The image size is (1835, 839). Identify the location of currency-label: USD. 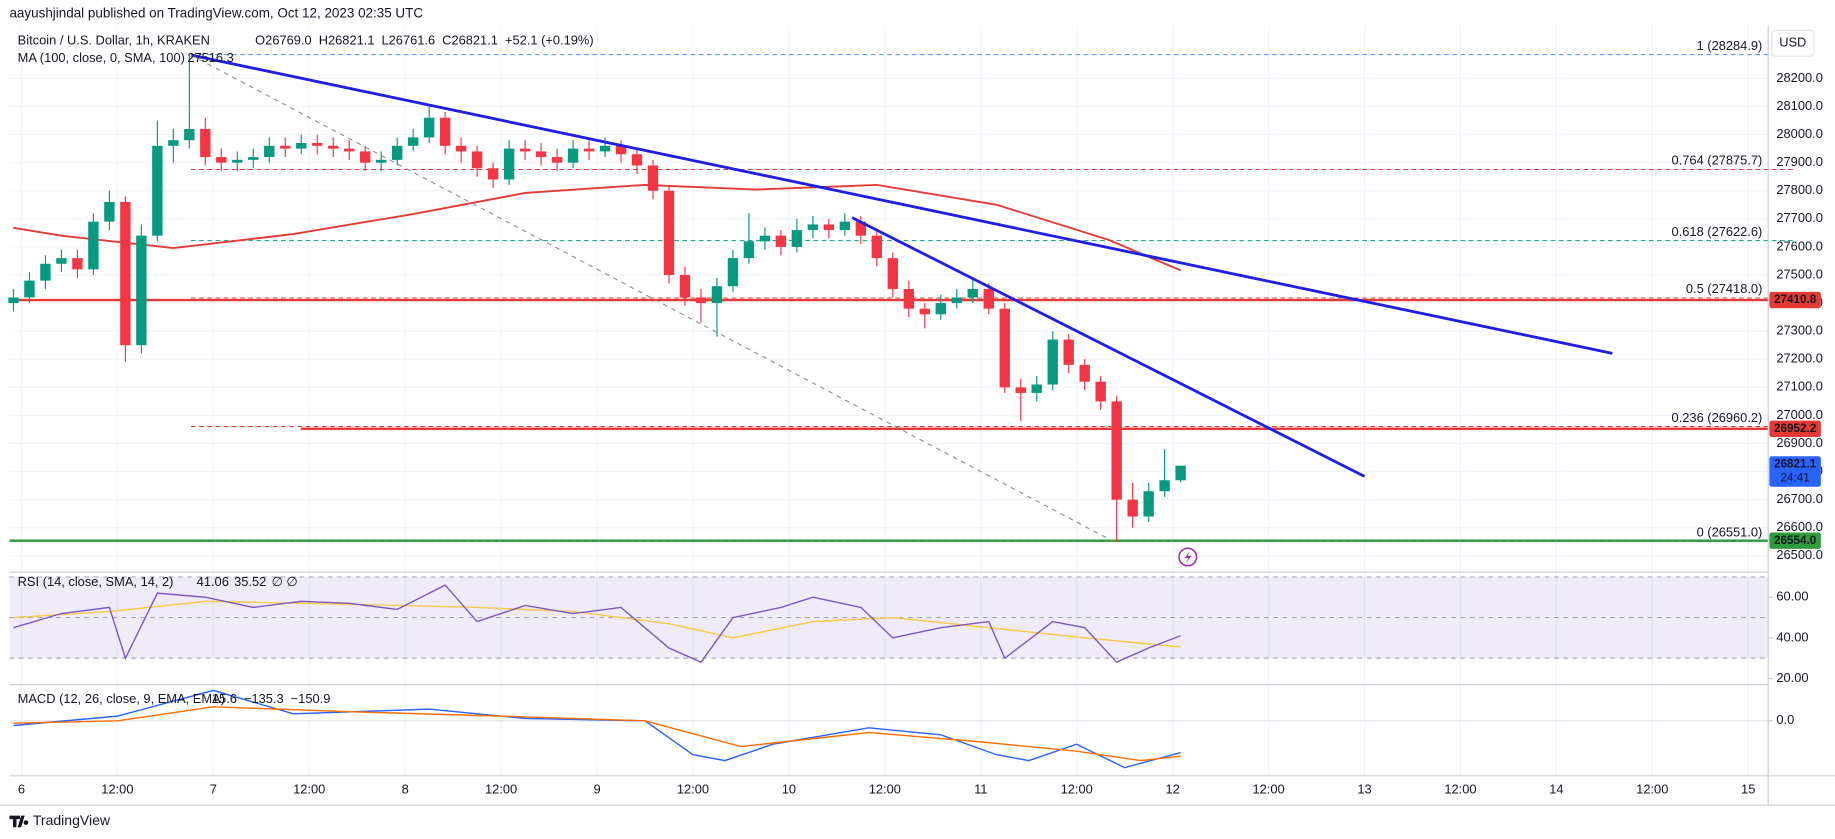
(1792, 42).